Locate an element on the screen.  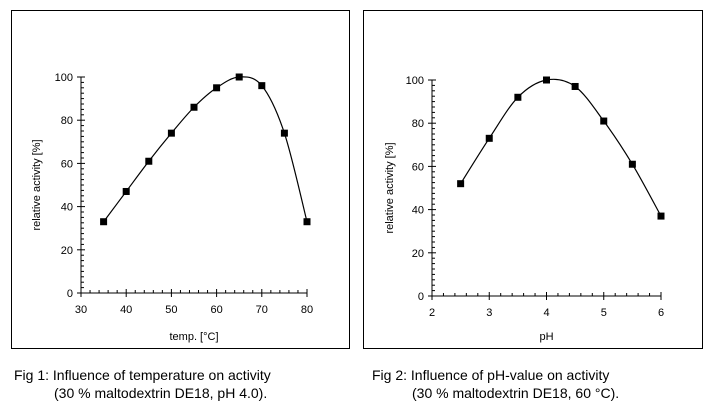
caption-fig2-line2: (30 % maltodextrin DE18, 60 °C). is located at coordinates (516, 393).